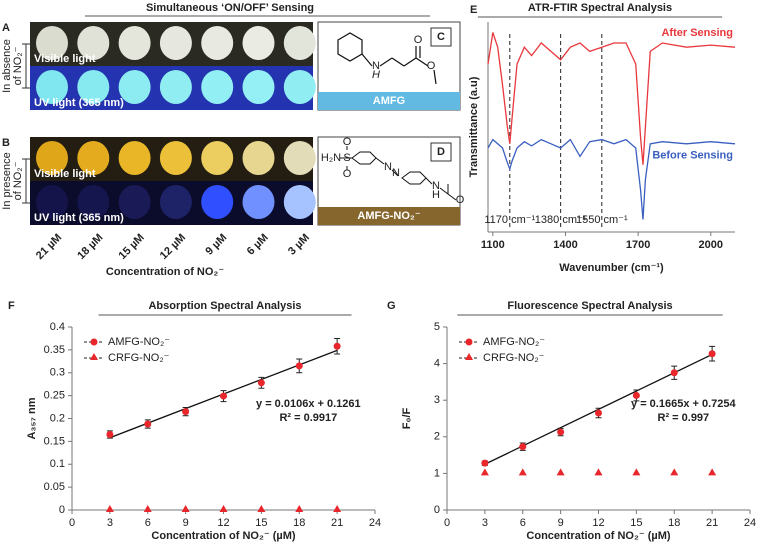 The height and width of the screenshot is (549, 762). What do you see at coordinates (523, 523) in the screenshot?
I see `x-tick-label: 6` at bounding box center [523, 523].